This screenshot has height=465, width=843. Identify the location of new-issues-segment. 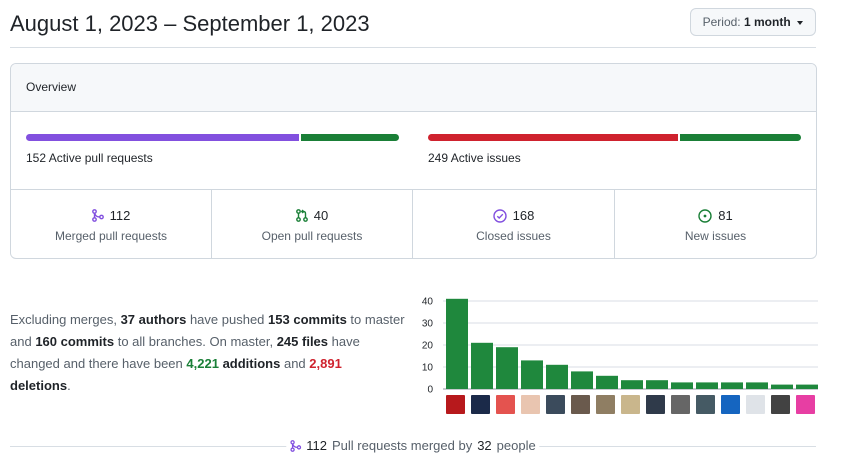
(740, 137).